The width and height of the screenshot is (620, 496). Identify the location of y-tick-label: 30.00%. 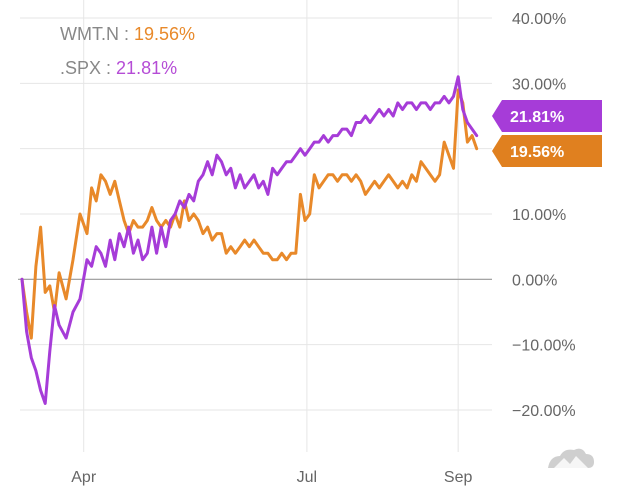
(539, 84).